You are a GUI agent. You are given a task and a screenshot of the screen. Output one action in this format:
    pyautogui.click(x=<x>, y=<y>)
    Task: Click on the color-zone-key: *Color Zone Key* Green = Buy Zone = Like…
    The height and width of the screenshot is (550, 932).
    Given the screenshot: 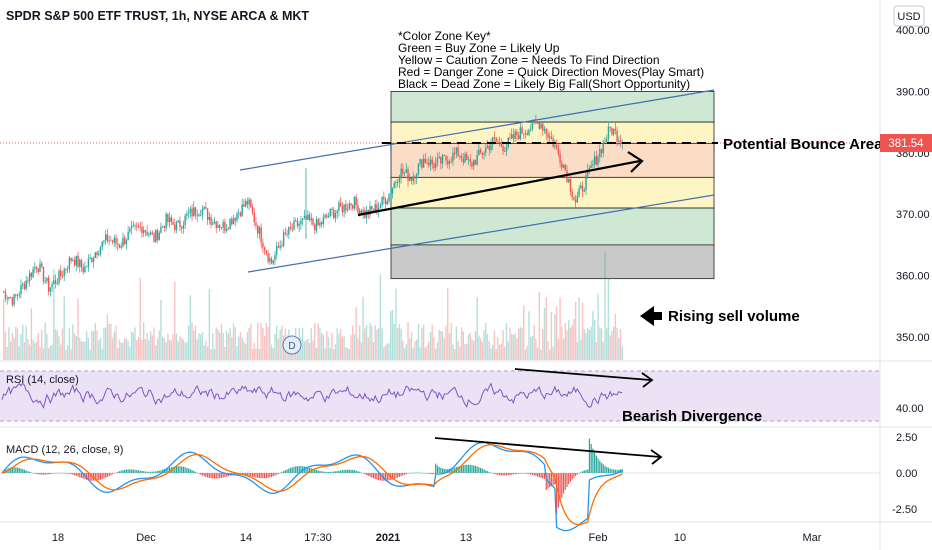 What is the action you would take?
    pyautogui.click(x=551, y=60)
    